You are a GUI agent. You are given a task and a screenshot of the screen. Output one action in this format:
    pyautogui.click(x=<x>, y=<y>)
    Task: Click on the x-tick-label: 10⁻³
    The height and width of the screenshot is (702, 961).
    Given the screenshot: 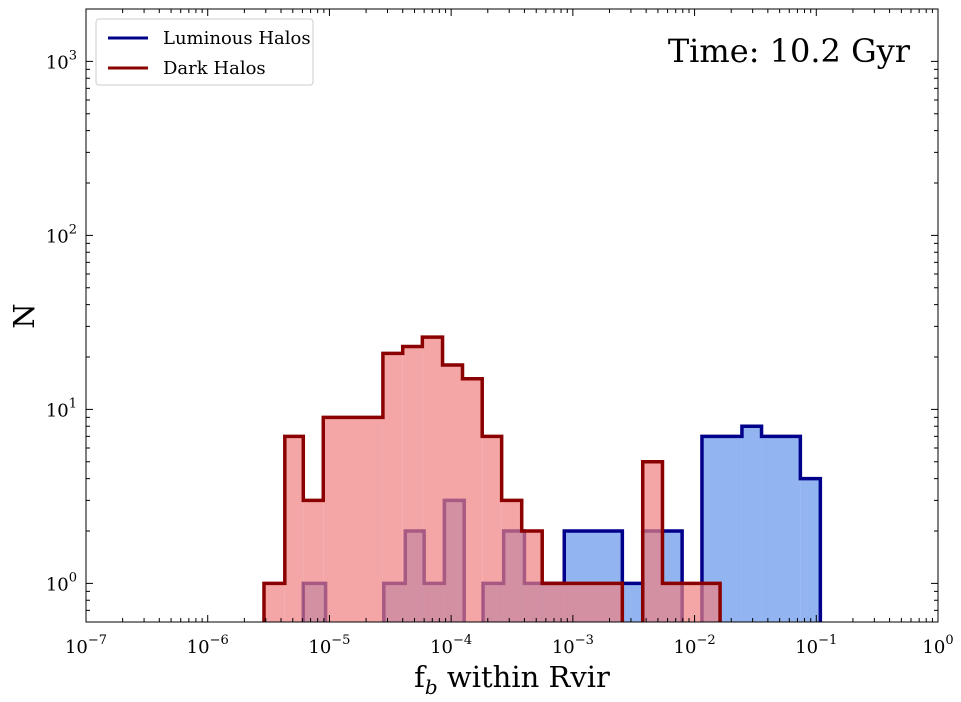 What is the action you would take?
    pyautogui.click(x=573, y=645)
    